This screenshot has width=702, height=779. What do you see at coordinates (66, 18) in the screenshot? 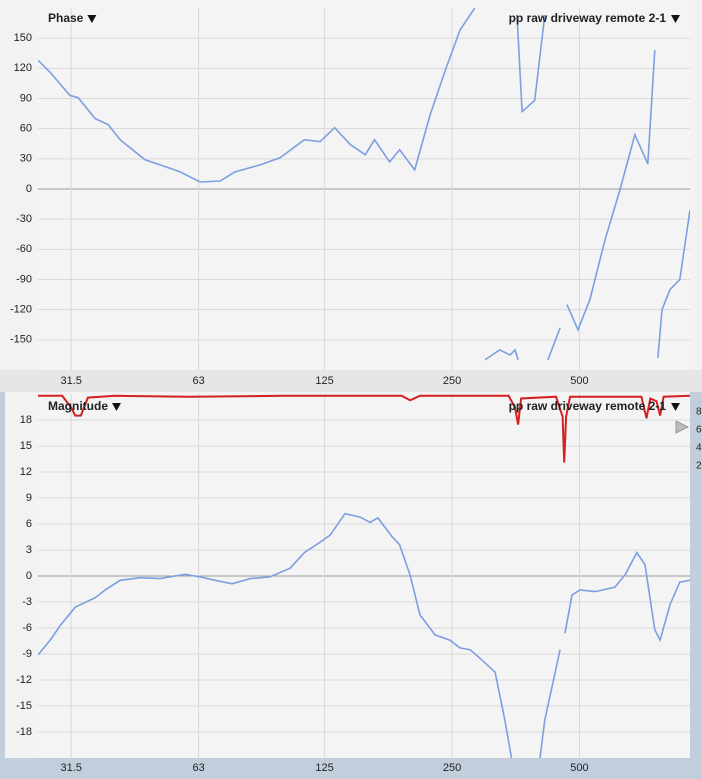
I see `chart-title: Phase` at bounding box center [66, 18].